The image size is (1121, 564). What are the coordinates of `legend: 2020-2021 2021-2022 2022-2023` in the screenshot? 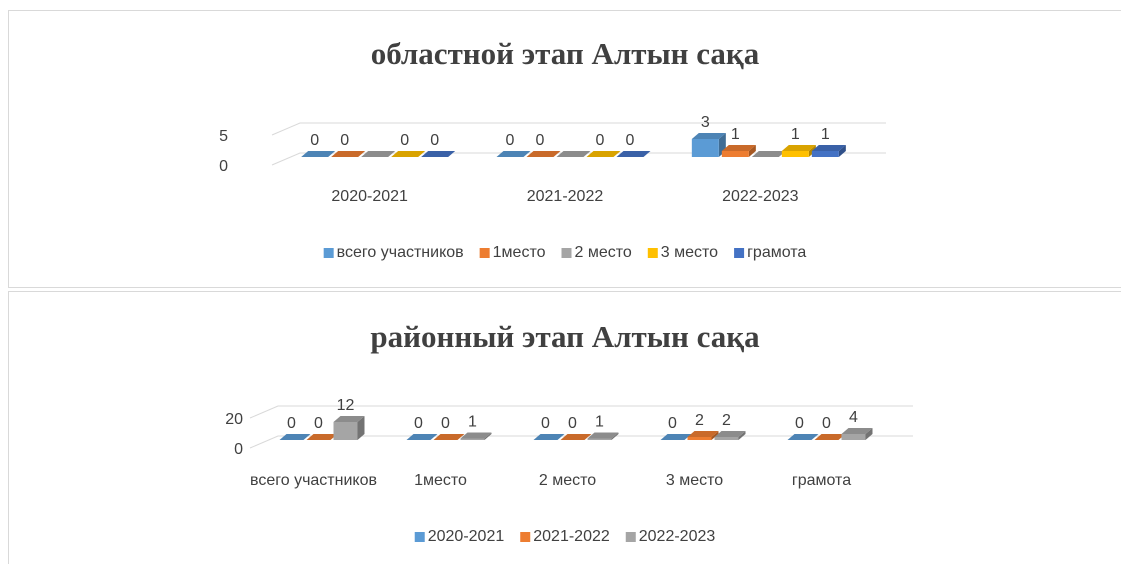 It's located at (564, 536).